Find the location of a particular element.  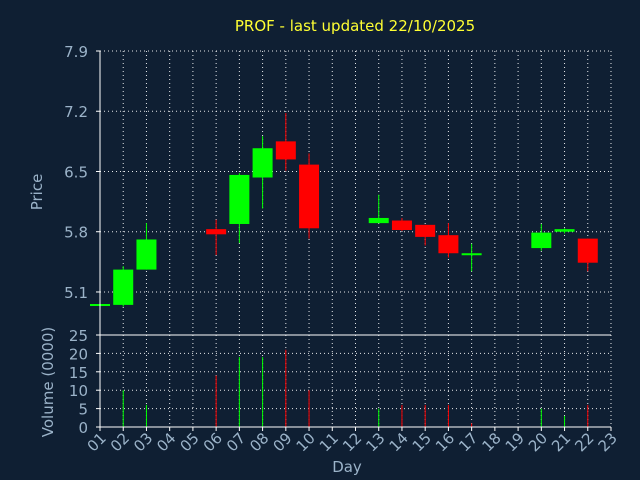

volume-tick-label: 0 is located at coordinates (83, 428).